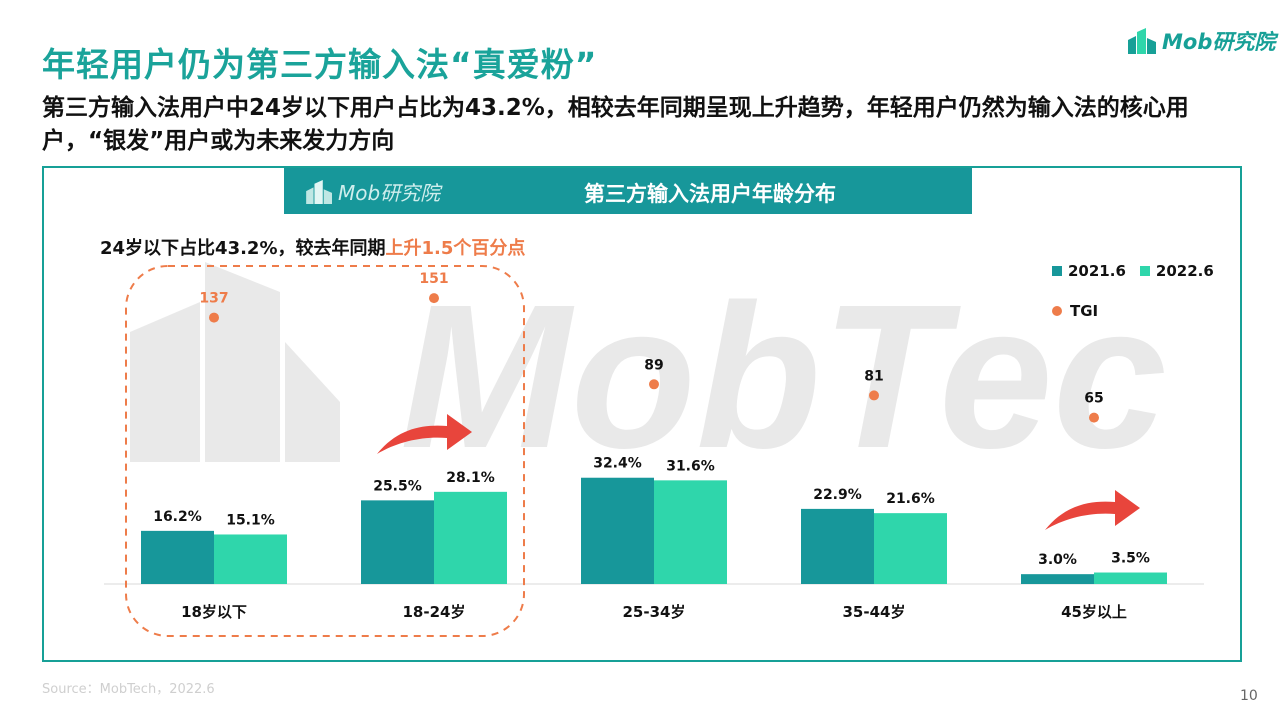 The image size is (1280, 720). I want to click on bar-value-label: 25.5%, so click(397, 486).